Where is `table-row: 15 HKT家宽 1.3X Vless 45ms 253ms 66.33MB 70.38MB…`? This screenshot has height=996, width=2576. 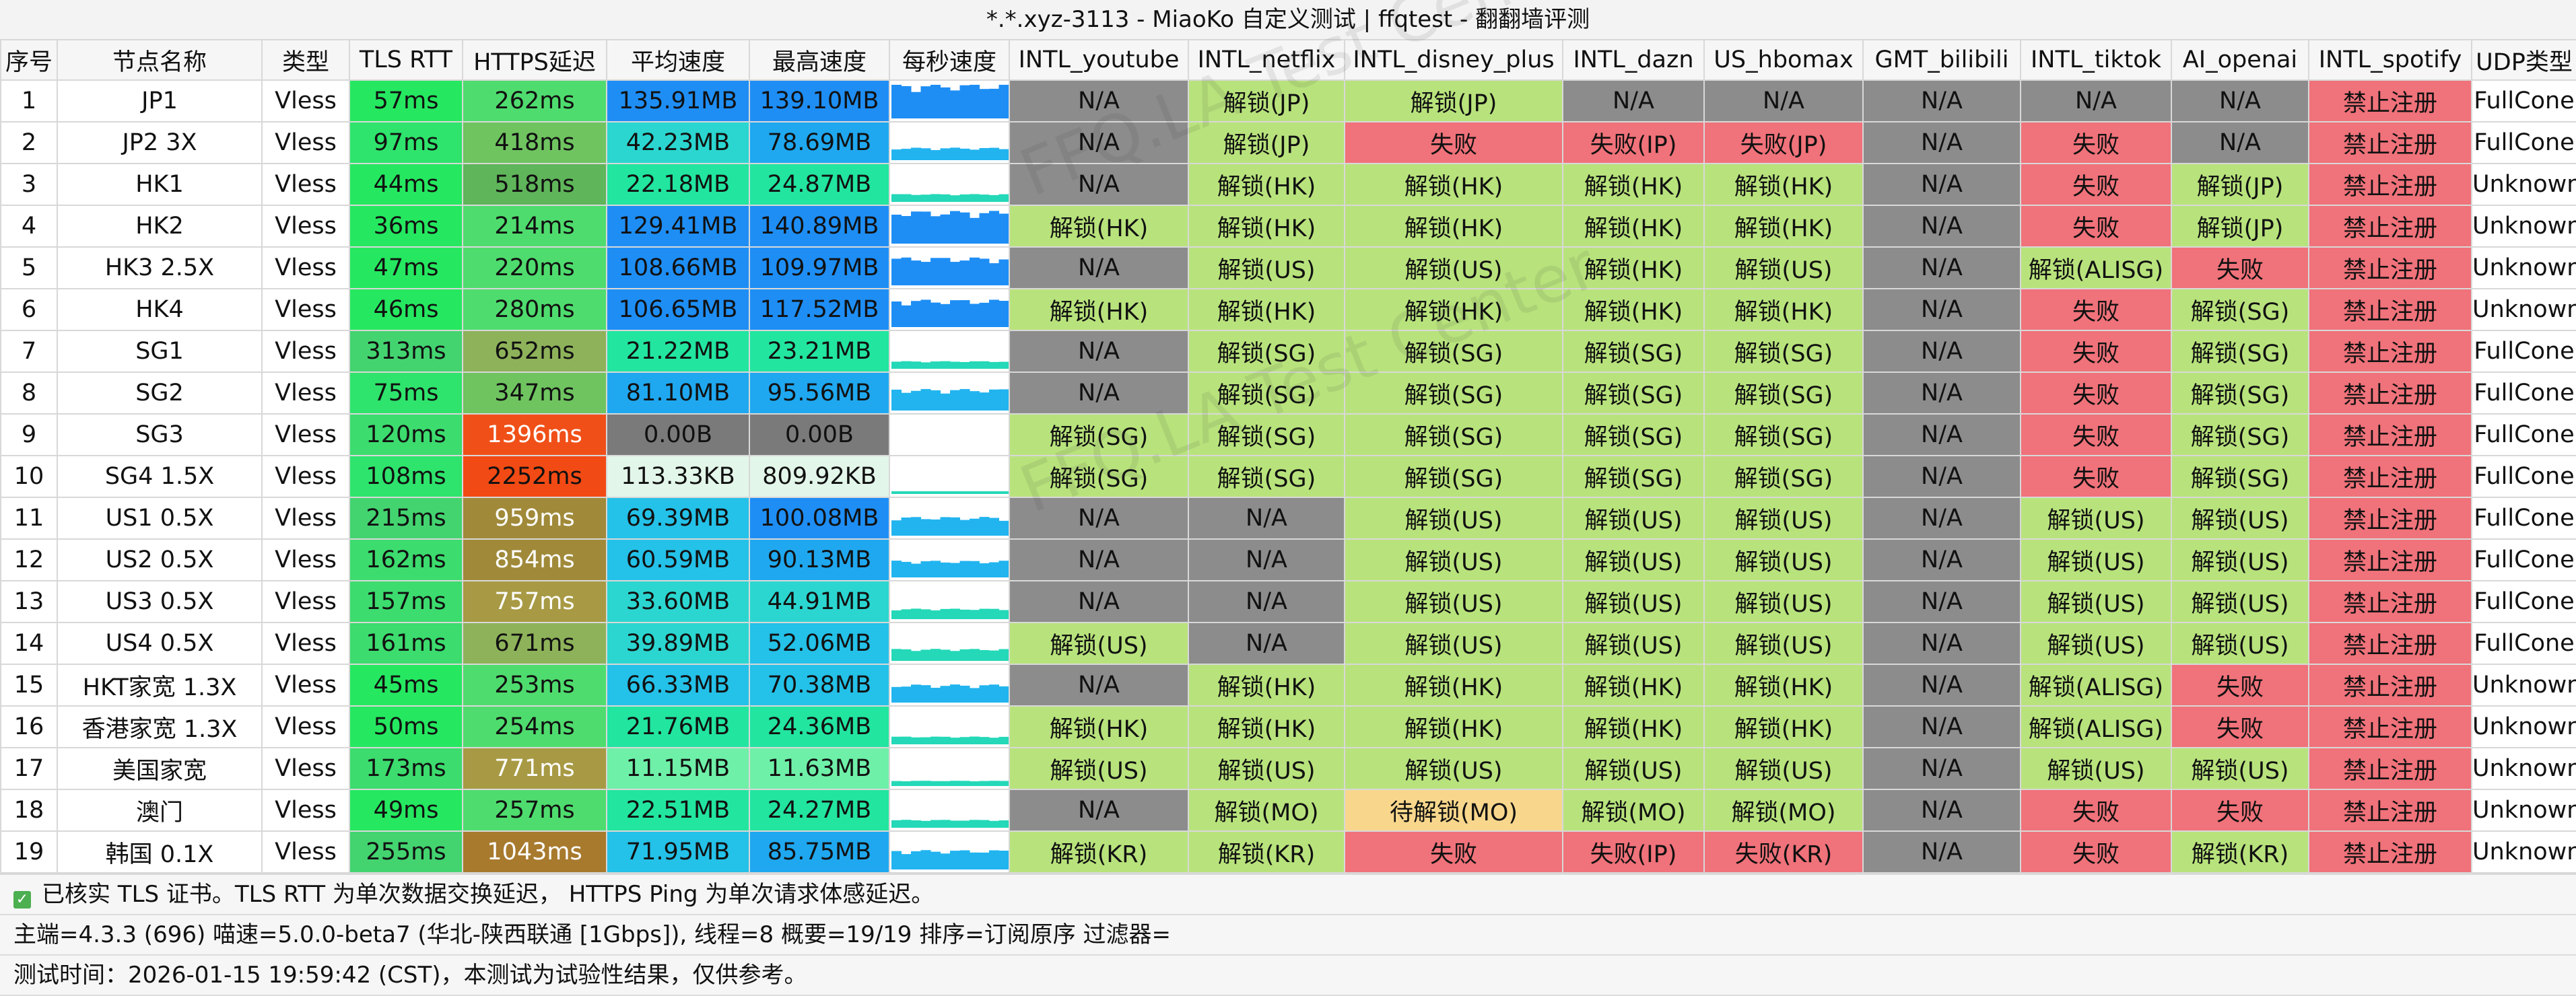 table-row: 15 HKT家宽 1.3X Vless 45ms 253ms 66.33MB 70.38MB… is located at coordinates (1288, 685).